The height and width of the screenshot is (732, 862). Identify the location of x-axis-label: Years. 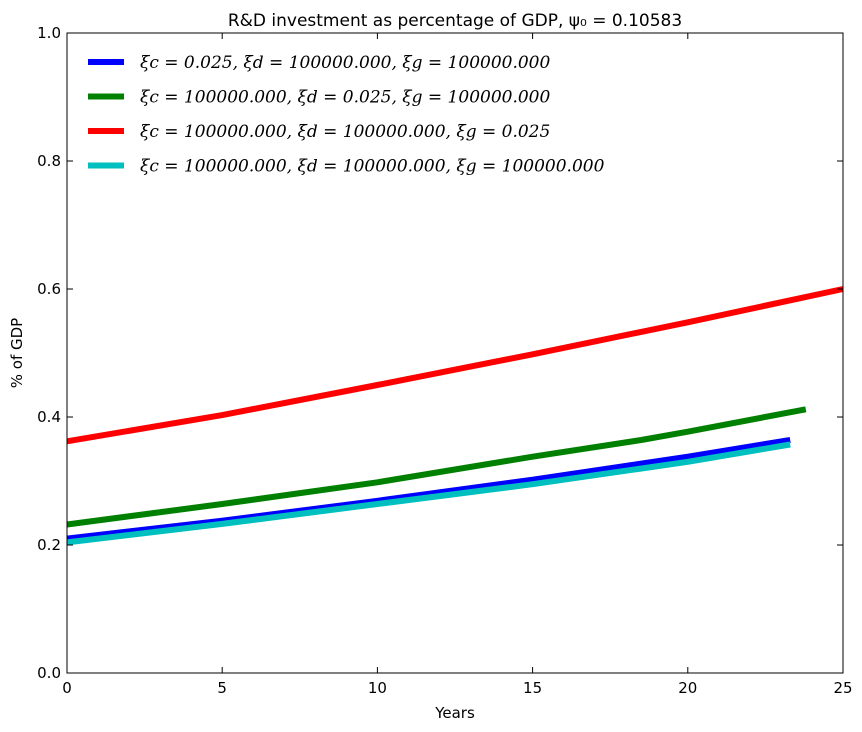
(454, 713).